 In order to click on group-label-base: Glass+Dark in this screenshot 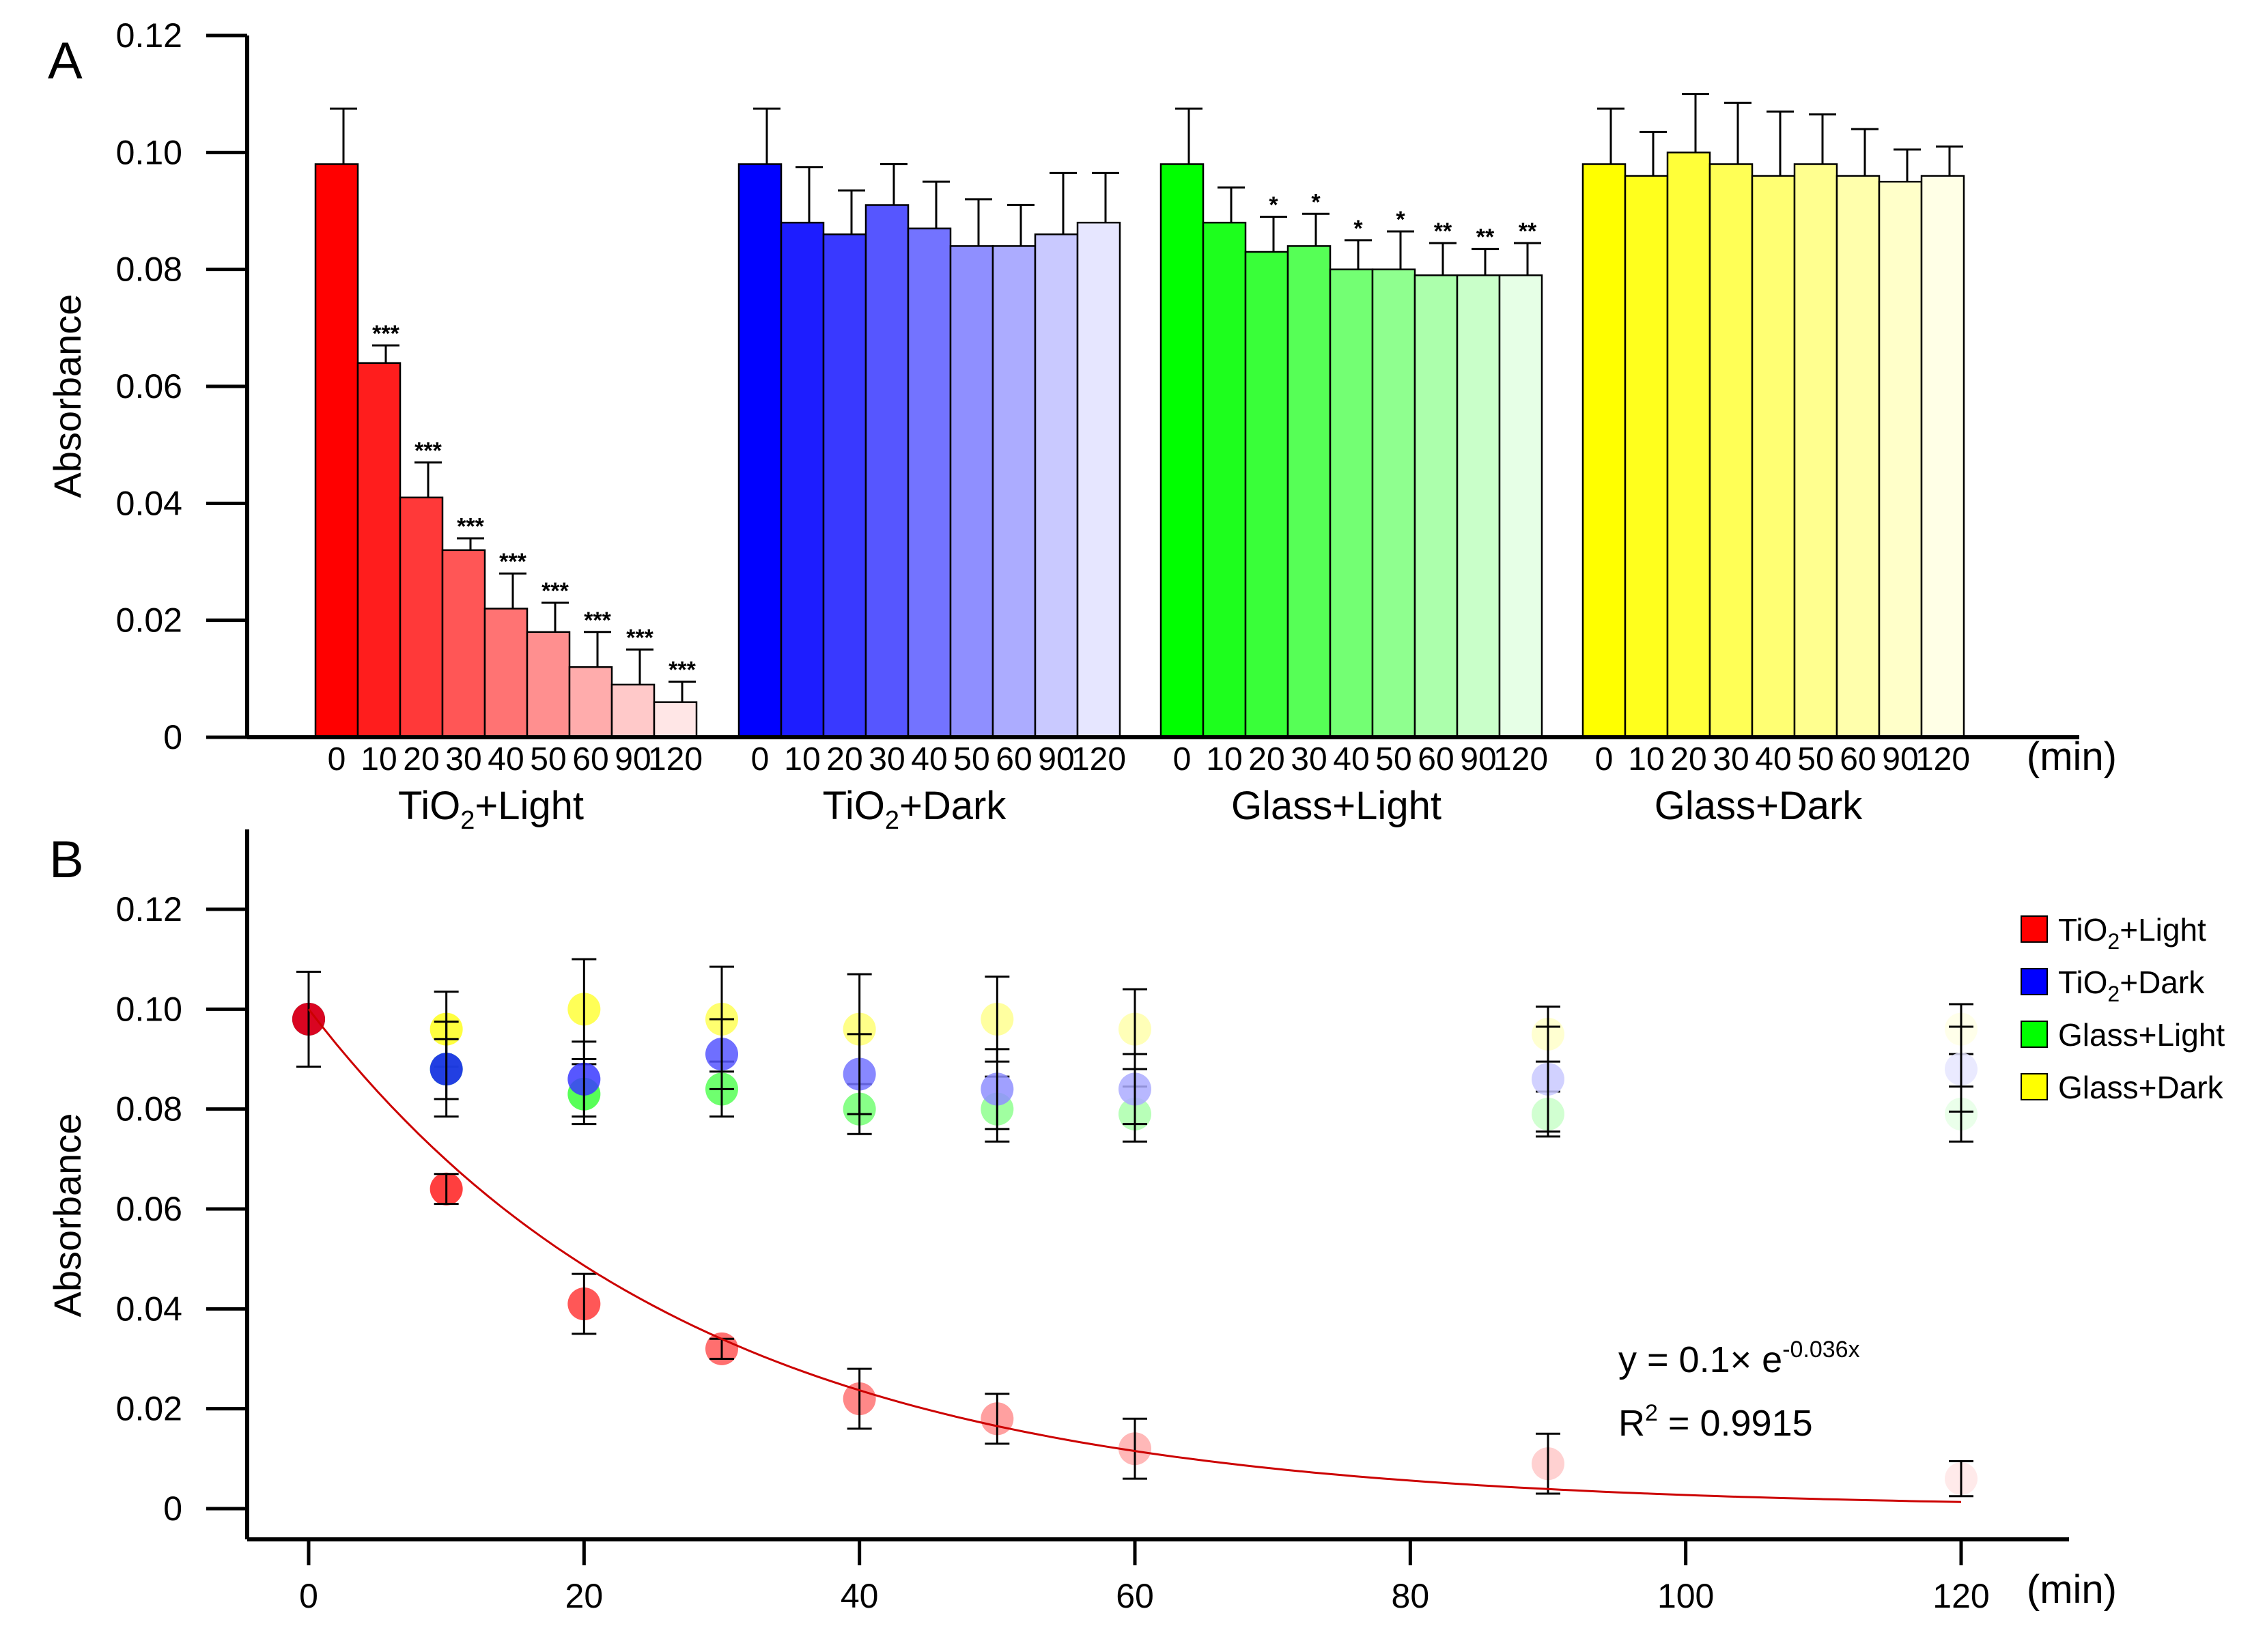, I will do `click(1759, 806)`.